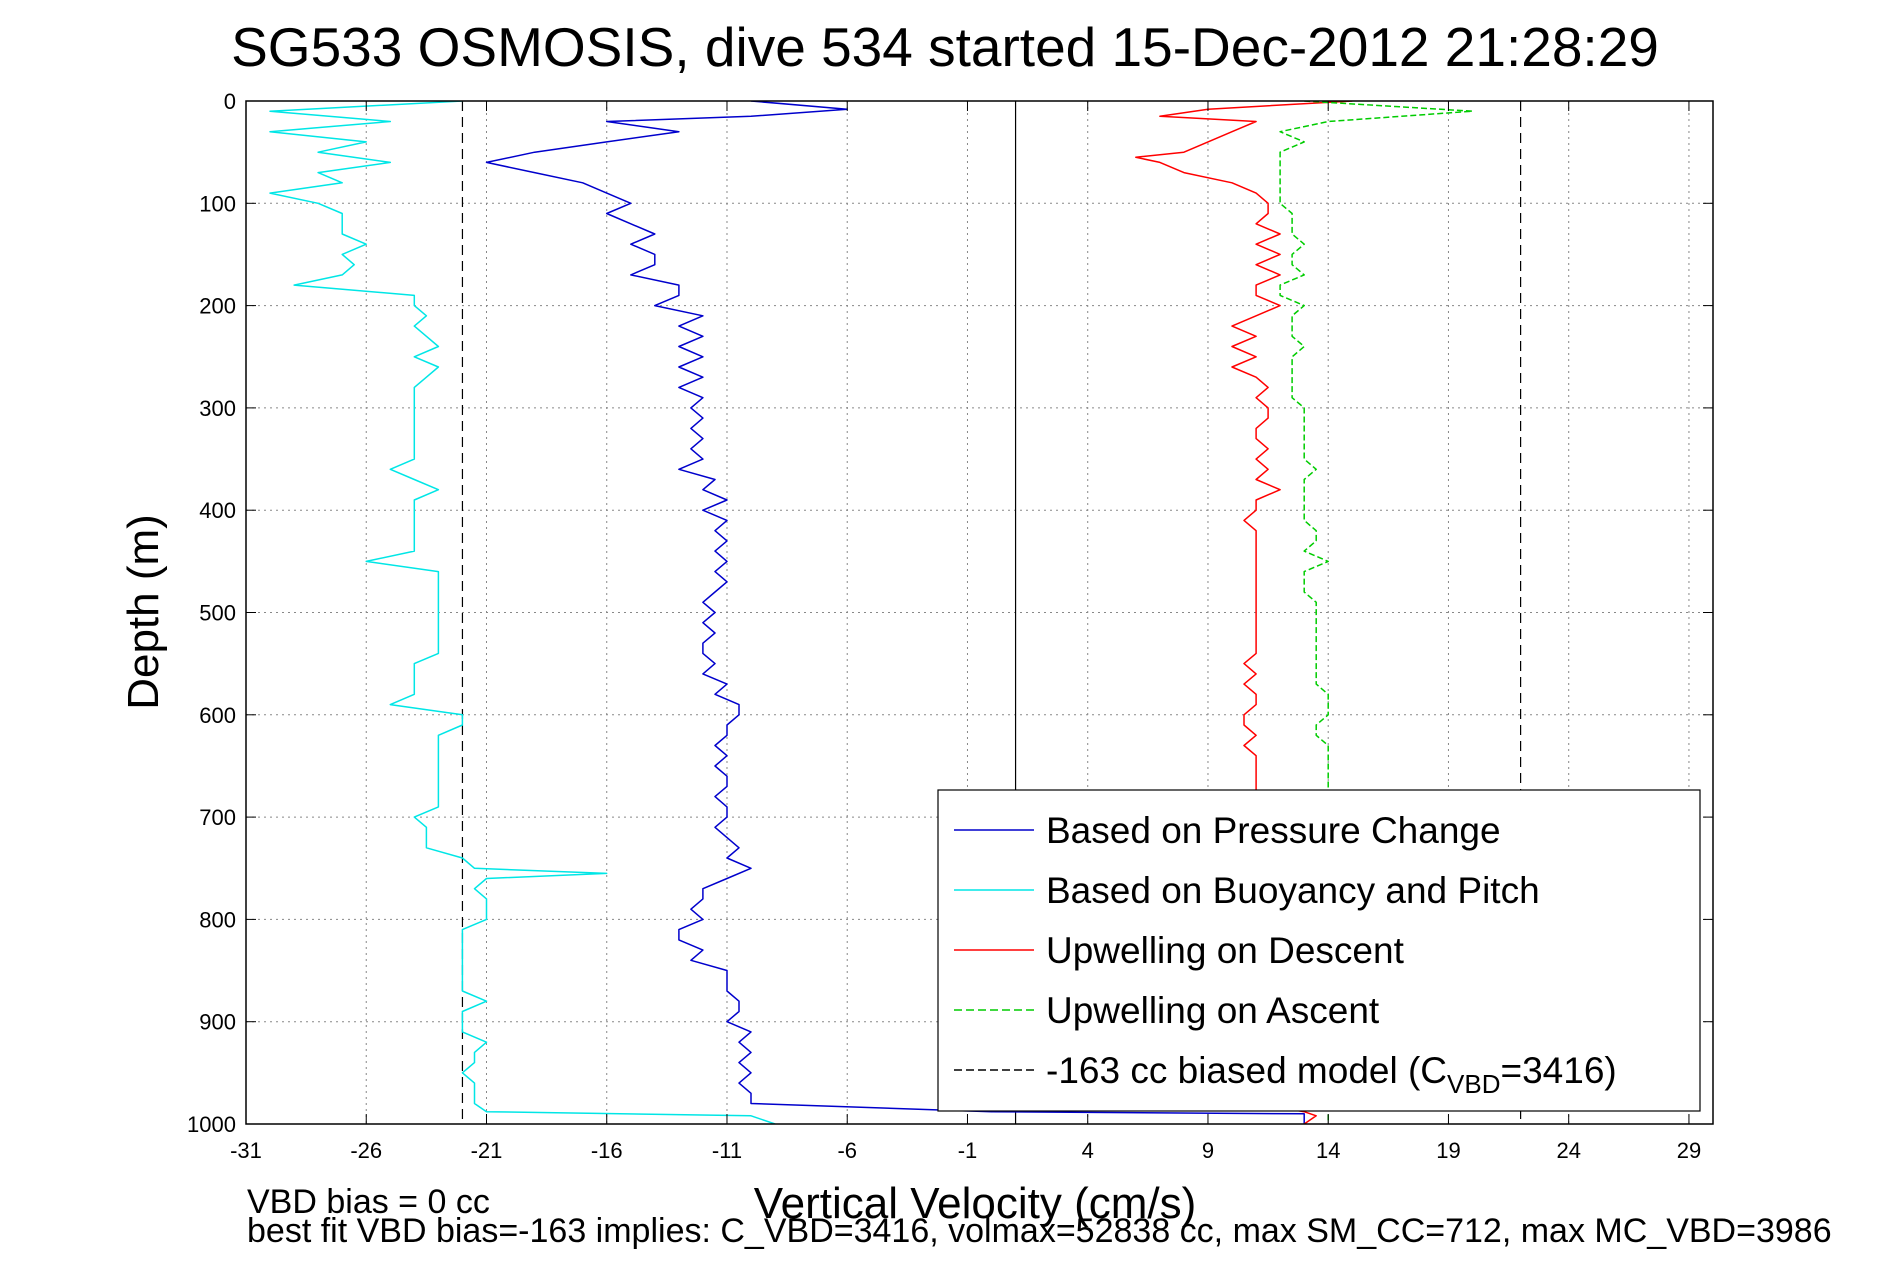 The height and width of the screenshot is (1262, 1891). What do you see at coordinates (968, 1150) in the screenshot?
I see `x-tick-label: -1` at bounding box center [968, 1150].